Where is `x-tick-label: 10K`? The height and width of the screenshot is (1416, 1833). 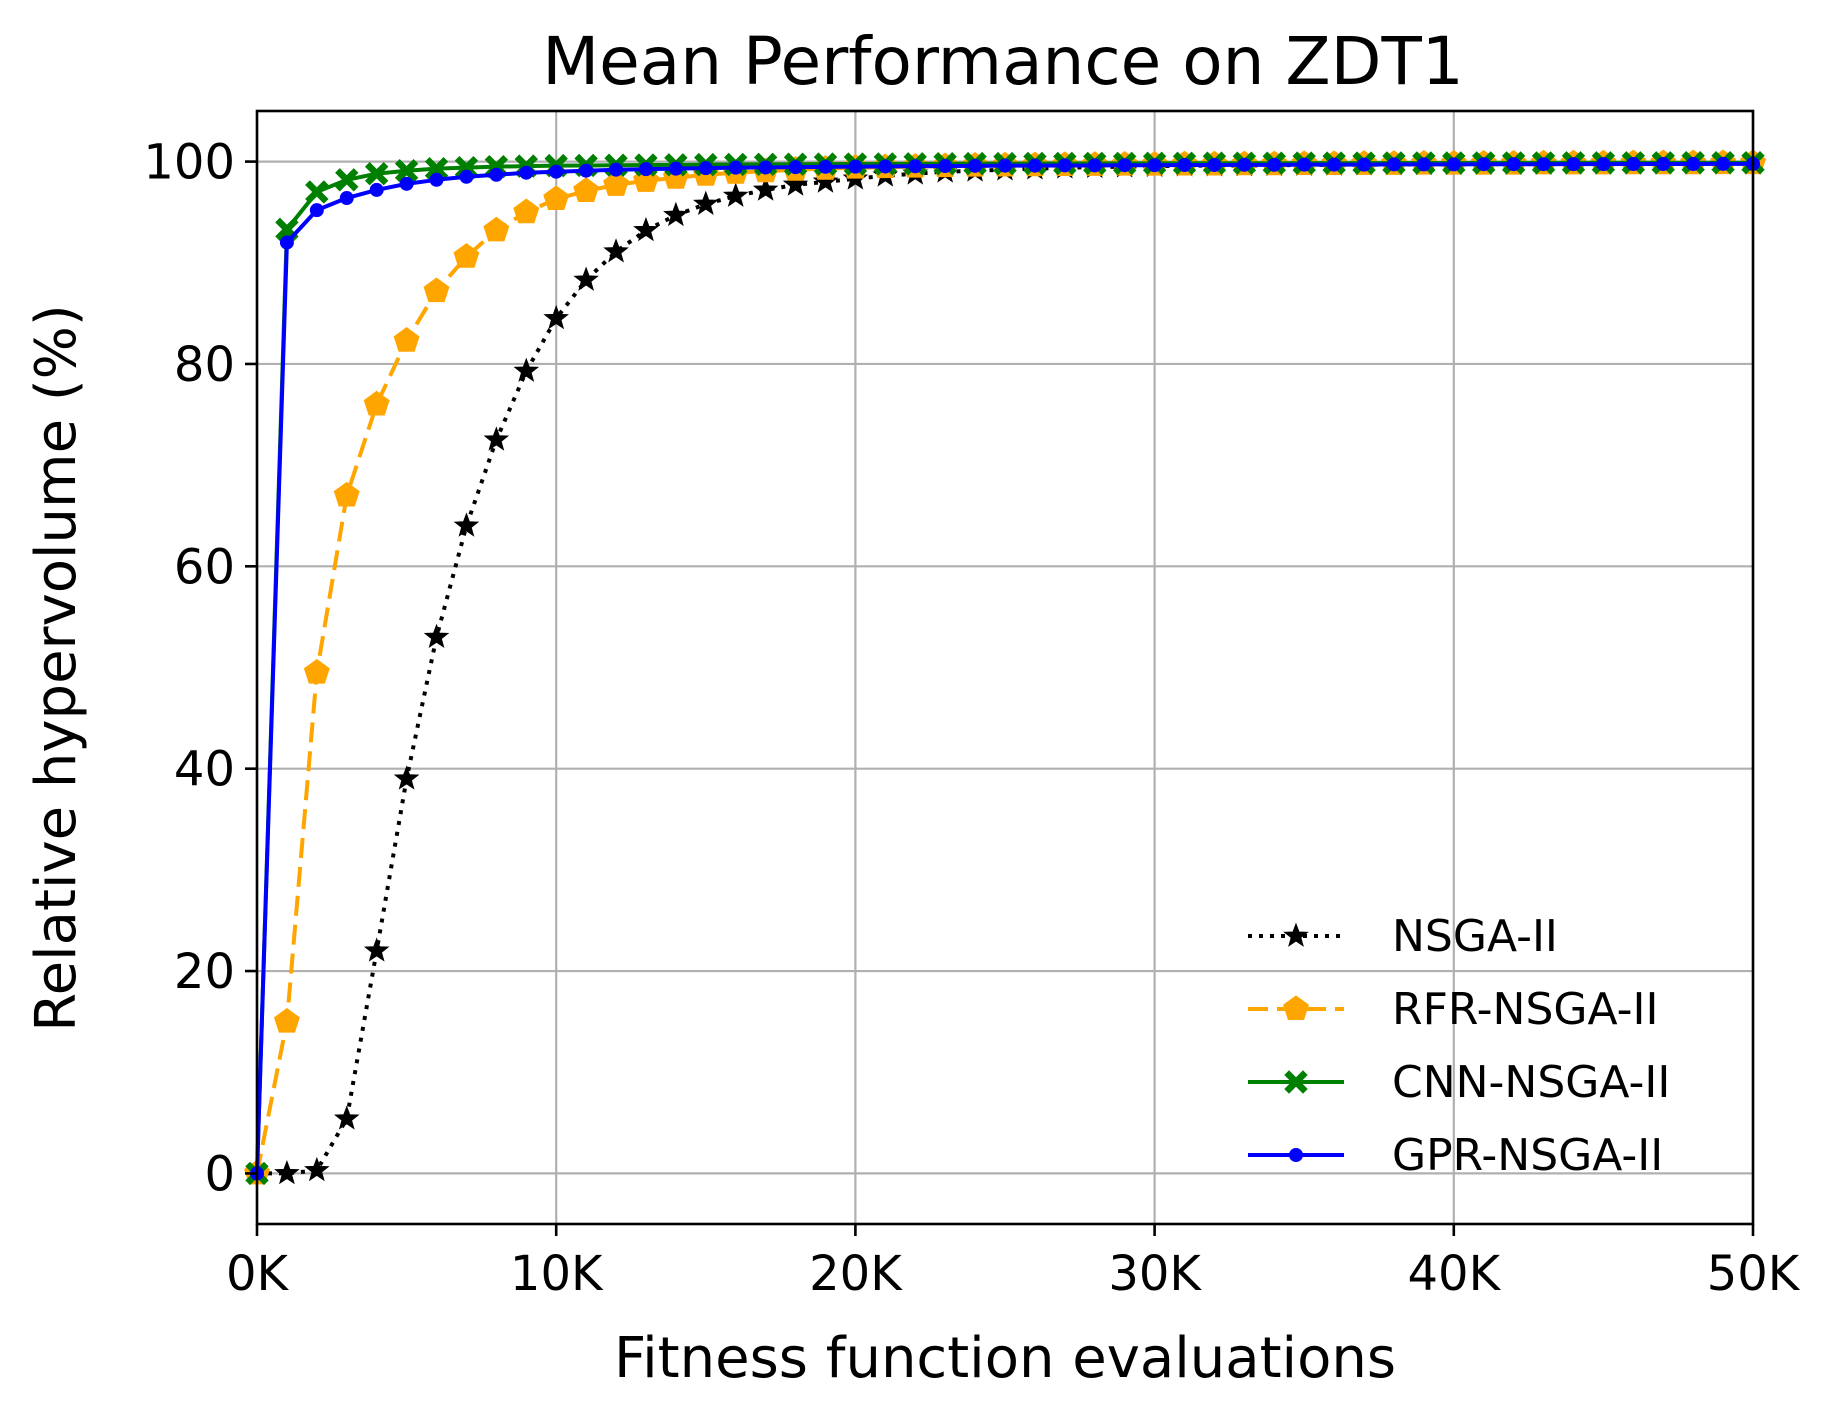
x-tick-label: 10K is located at coordinates (557, 1274).